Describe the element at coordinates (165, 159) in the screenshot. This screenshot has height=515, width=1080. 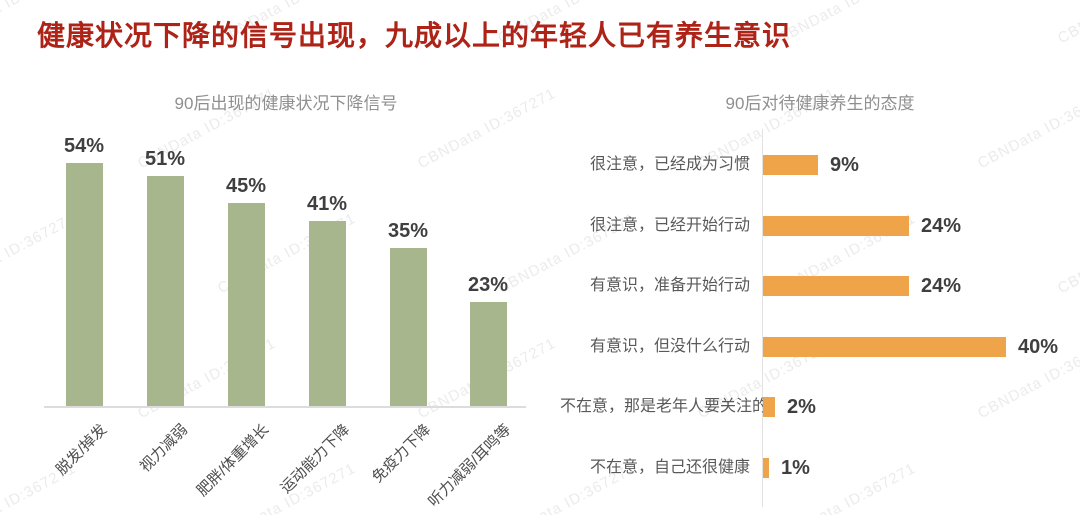
I see `bar-value-label: 51%` at that location.